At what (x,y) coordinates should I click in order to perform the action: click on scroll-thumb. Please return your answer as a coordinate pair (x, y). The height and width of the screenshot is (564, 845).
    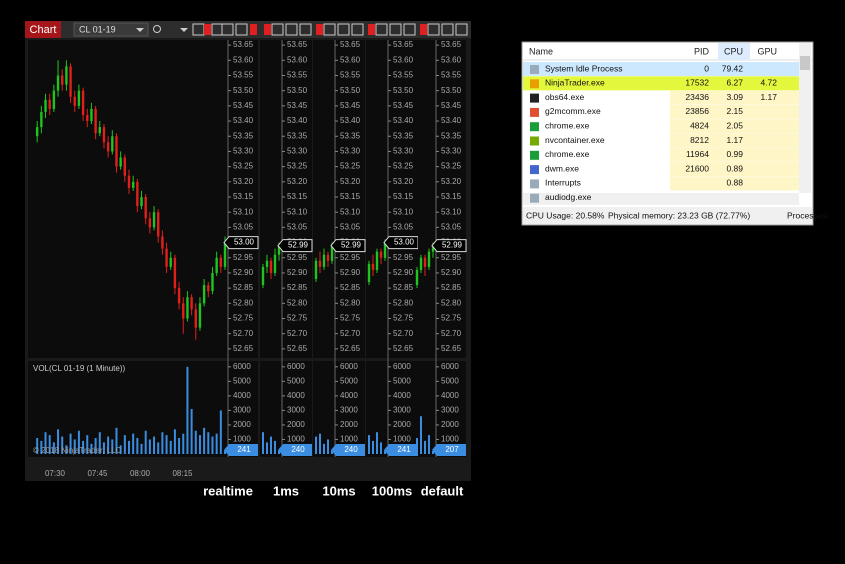
    Looking at the image, I should click on (805, 63).